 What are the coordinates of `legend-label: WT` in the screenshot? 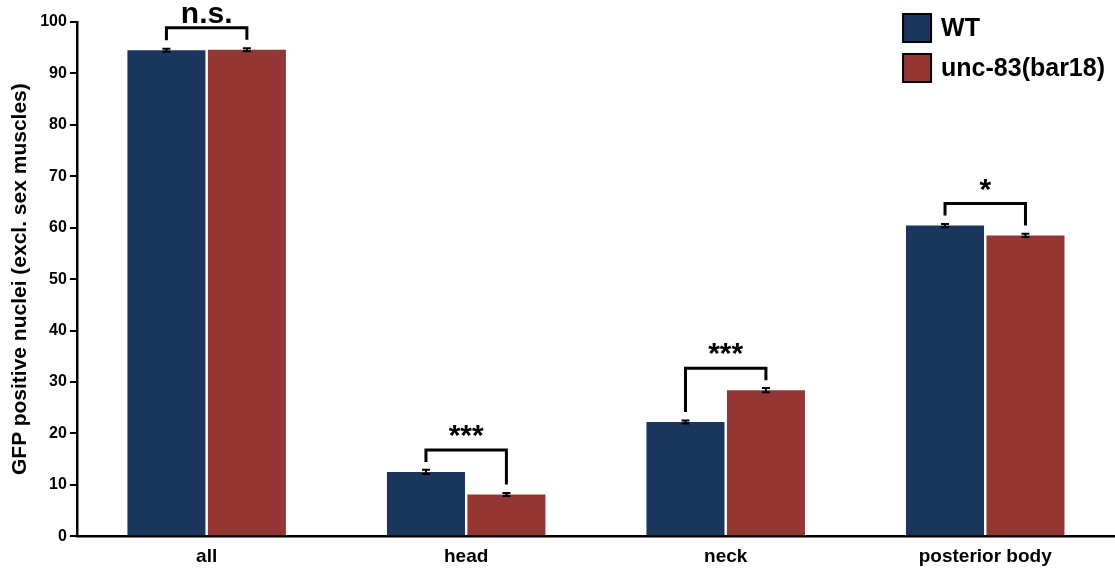 It's located at (960, 26).